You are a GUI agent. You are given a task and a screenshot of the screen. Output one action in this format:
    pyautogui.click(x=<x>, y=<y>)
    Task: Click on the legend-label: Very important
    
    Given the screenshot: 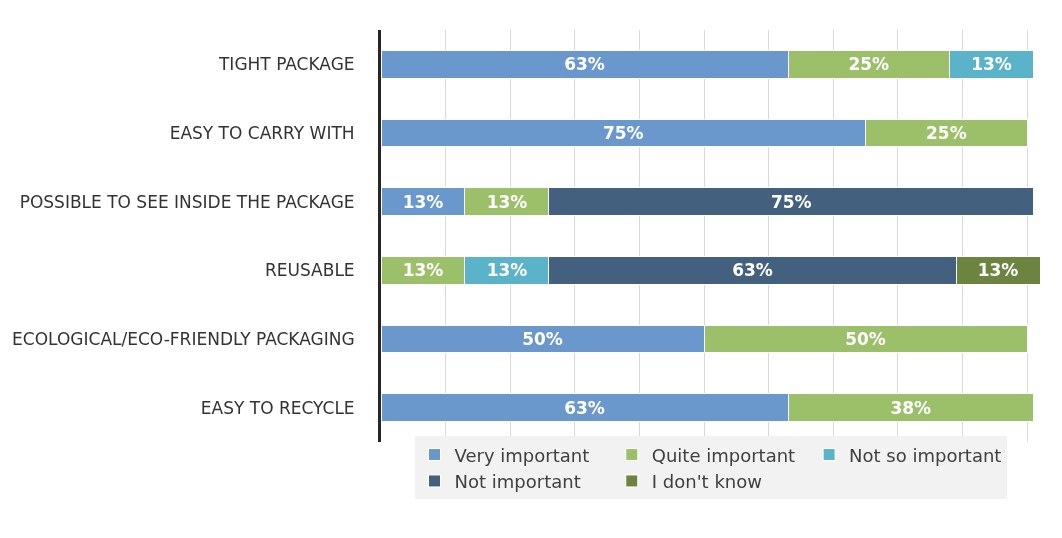 What is the action you would take?
    pyautogui.click(x=522, y=455)
    